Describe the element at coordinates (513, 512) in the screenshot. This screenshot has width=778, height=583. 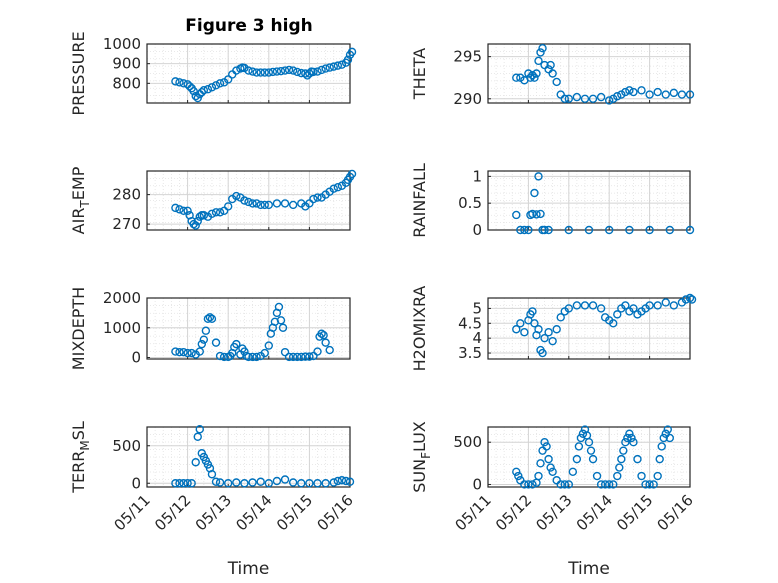
I see `x-tick-label: 05/12` at that location.